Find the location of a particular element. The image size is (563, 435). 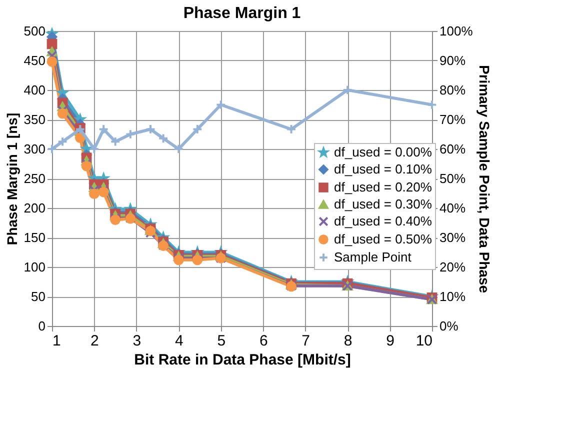

y2-tick-label: 70% is located at coordinates (453, 119).